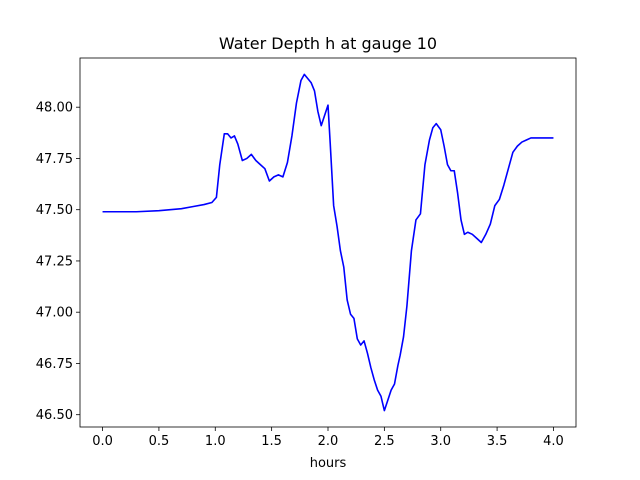 The image size is (640, 480). Describe the element at coordinates (54, 159) in the screenshot. I see `y-tick-label: 47.75` at that location.